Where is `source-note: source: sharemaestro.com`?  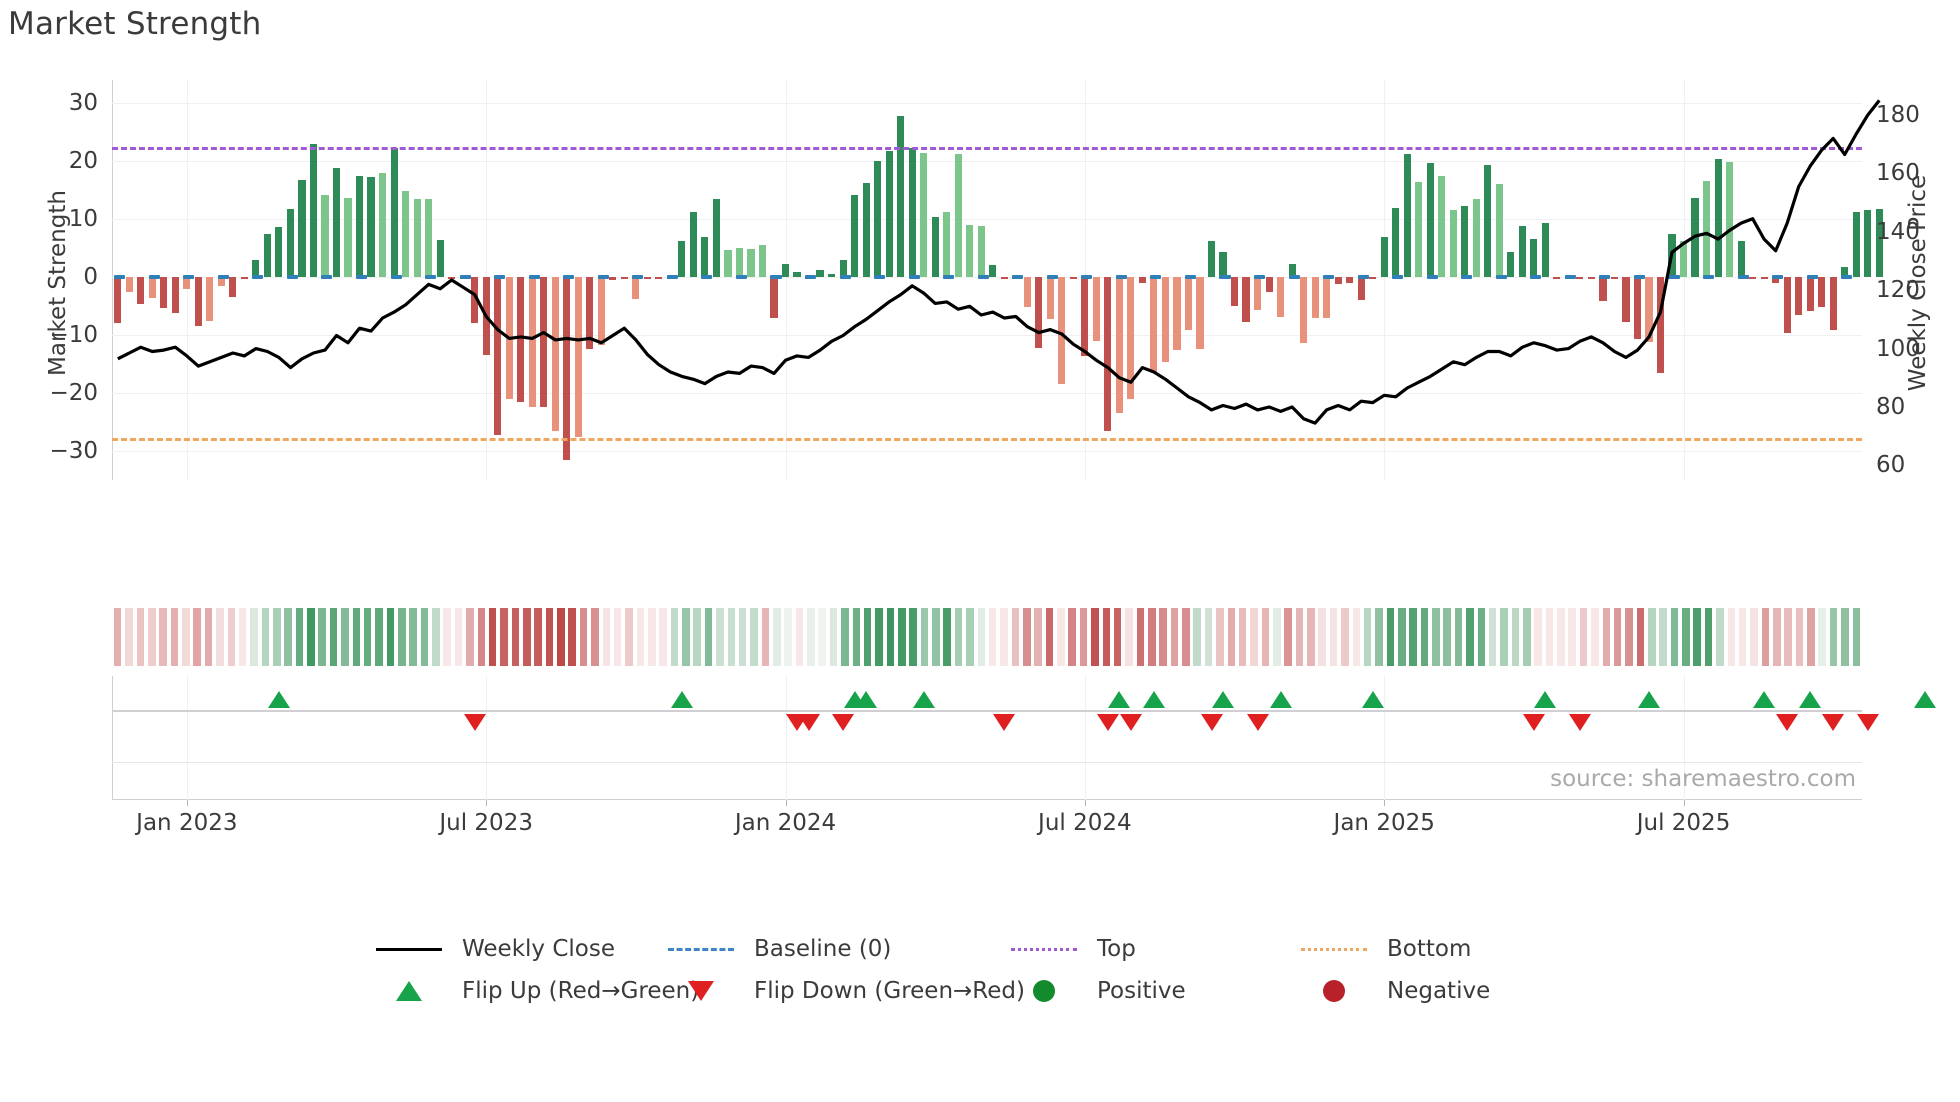
source-note: source: sharemaestro.com is located at coordinates (1703, 779).